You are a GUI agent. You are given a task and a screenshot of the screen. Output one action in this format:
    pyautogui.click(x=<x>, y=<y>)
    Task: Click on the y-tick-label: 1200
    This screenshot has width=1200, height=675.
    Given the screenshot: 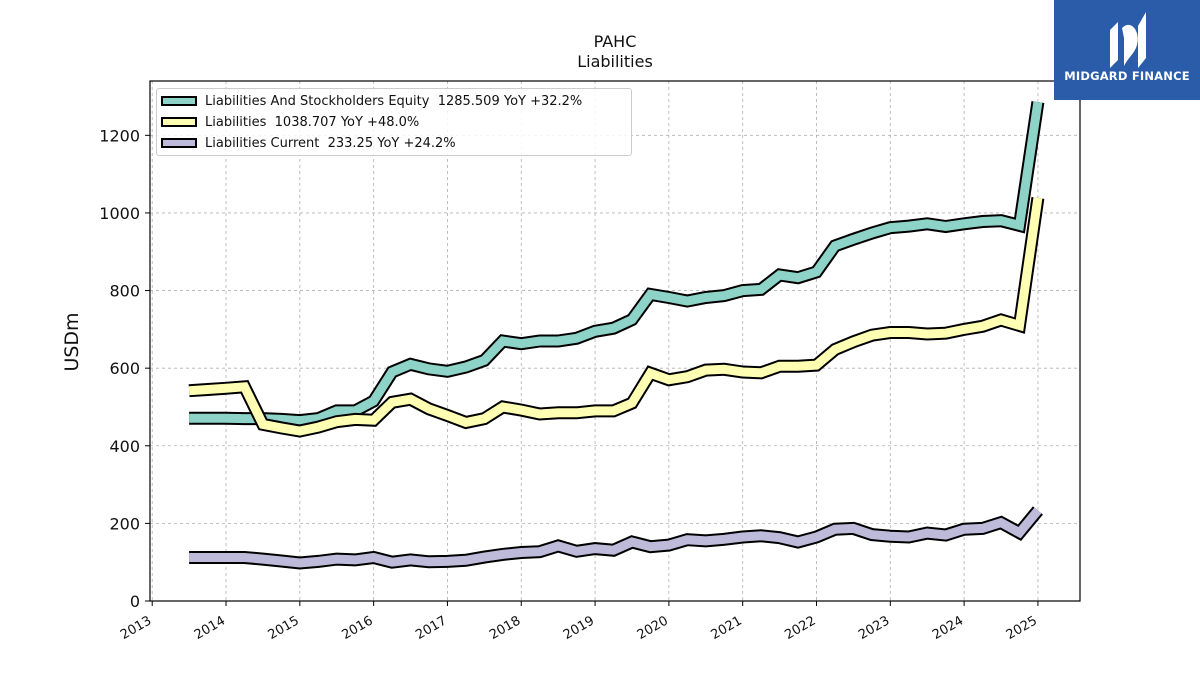 What is the action you would take?
    pyautogui.click(x=119, y=135)
    